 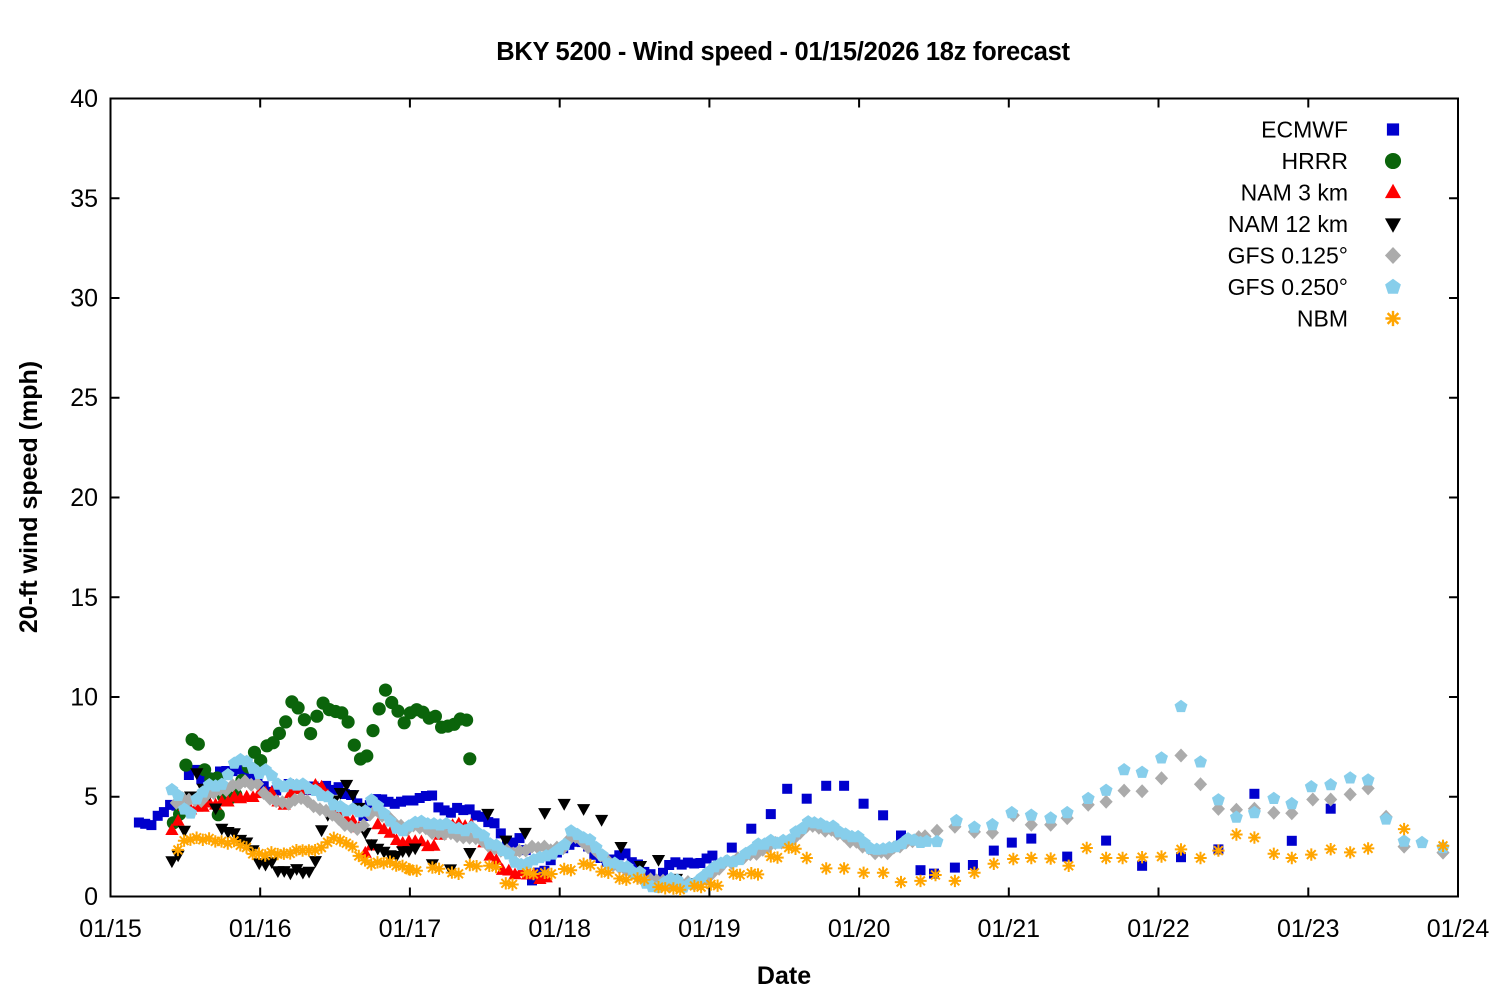 What do you see at coordinates (1294, 193) in the screenshot?
I see `svg-text: NAM 3 km` at bounding box center [1294, 193].